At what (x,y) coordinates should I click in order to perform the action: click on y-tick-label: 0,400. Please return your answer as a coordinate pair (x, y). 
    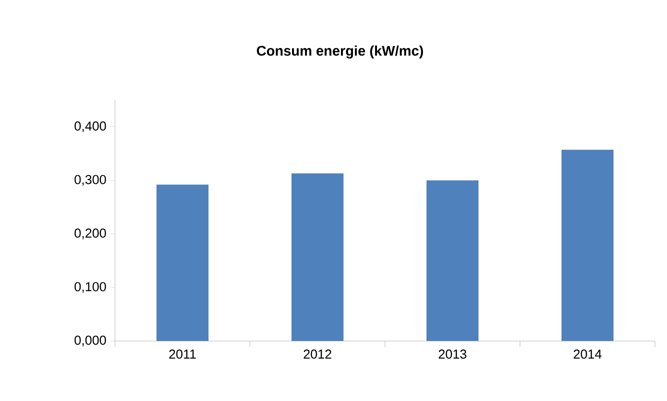
    Looking at the image, I should click on (90, 126).